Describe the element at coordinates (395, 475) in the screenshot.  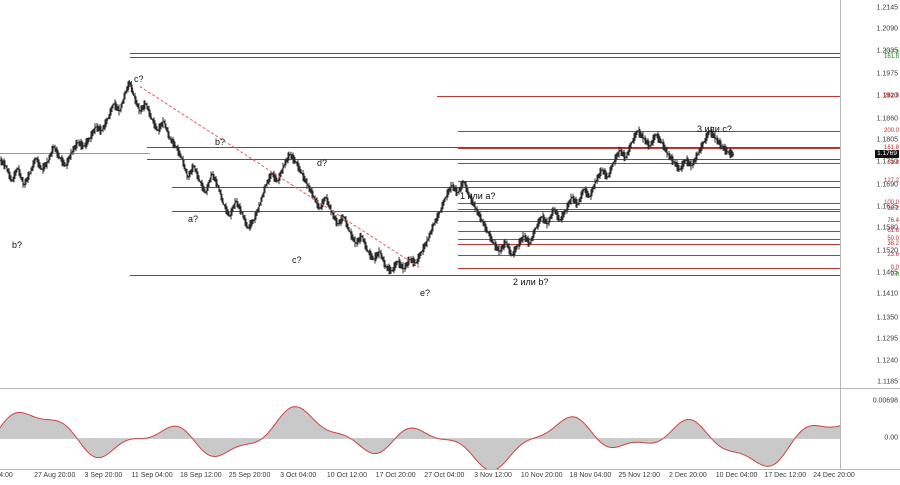
I see `time-axis-tick: 17 Oct 20:00` at that location.